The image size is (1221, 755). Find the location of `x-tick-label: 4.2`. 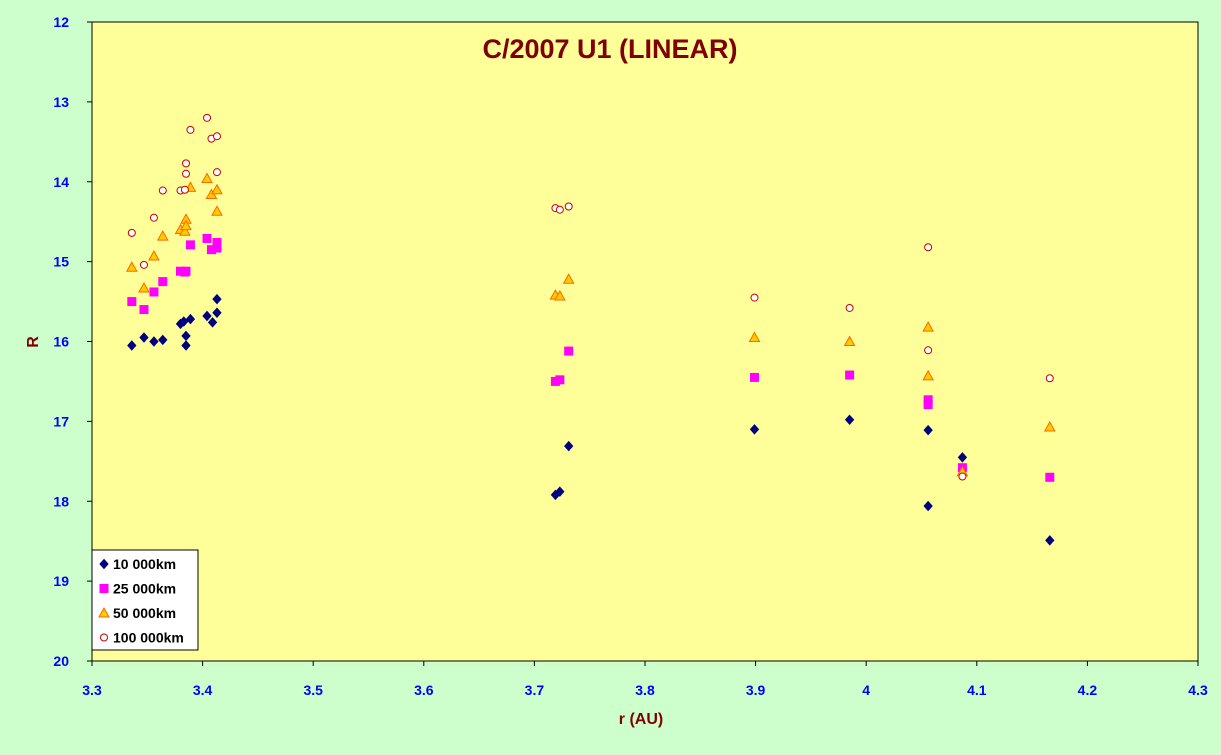

x-tick-label: 4.2 is located at coordinates (1088, 690).